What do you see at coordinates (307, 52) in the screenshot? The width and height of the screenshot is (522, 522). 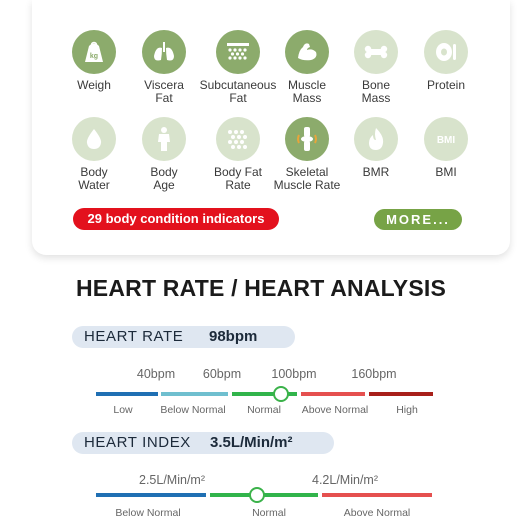 I see `muscle-arm-icon` at bounding box center [307, 52].